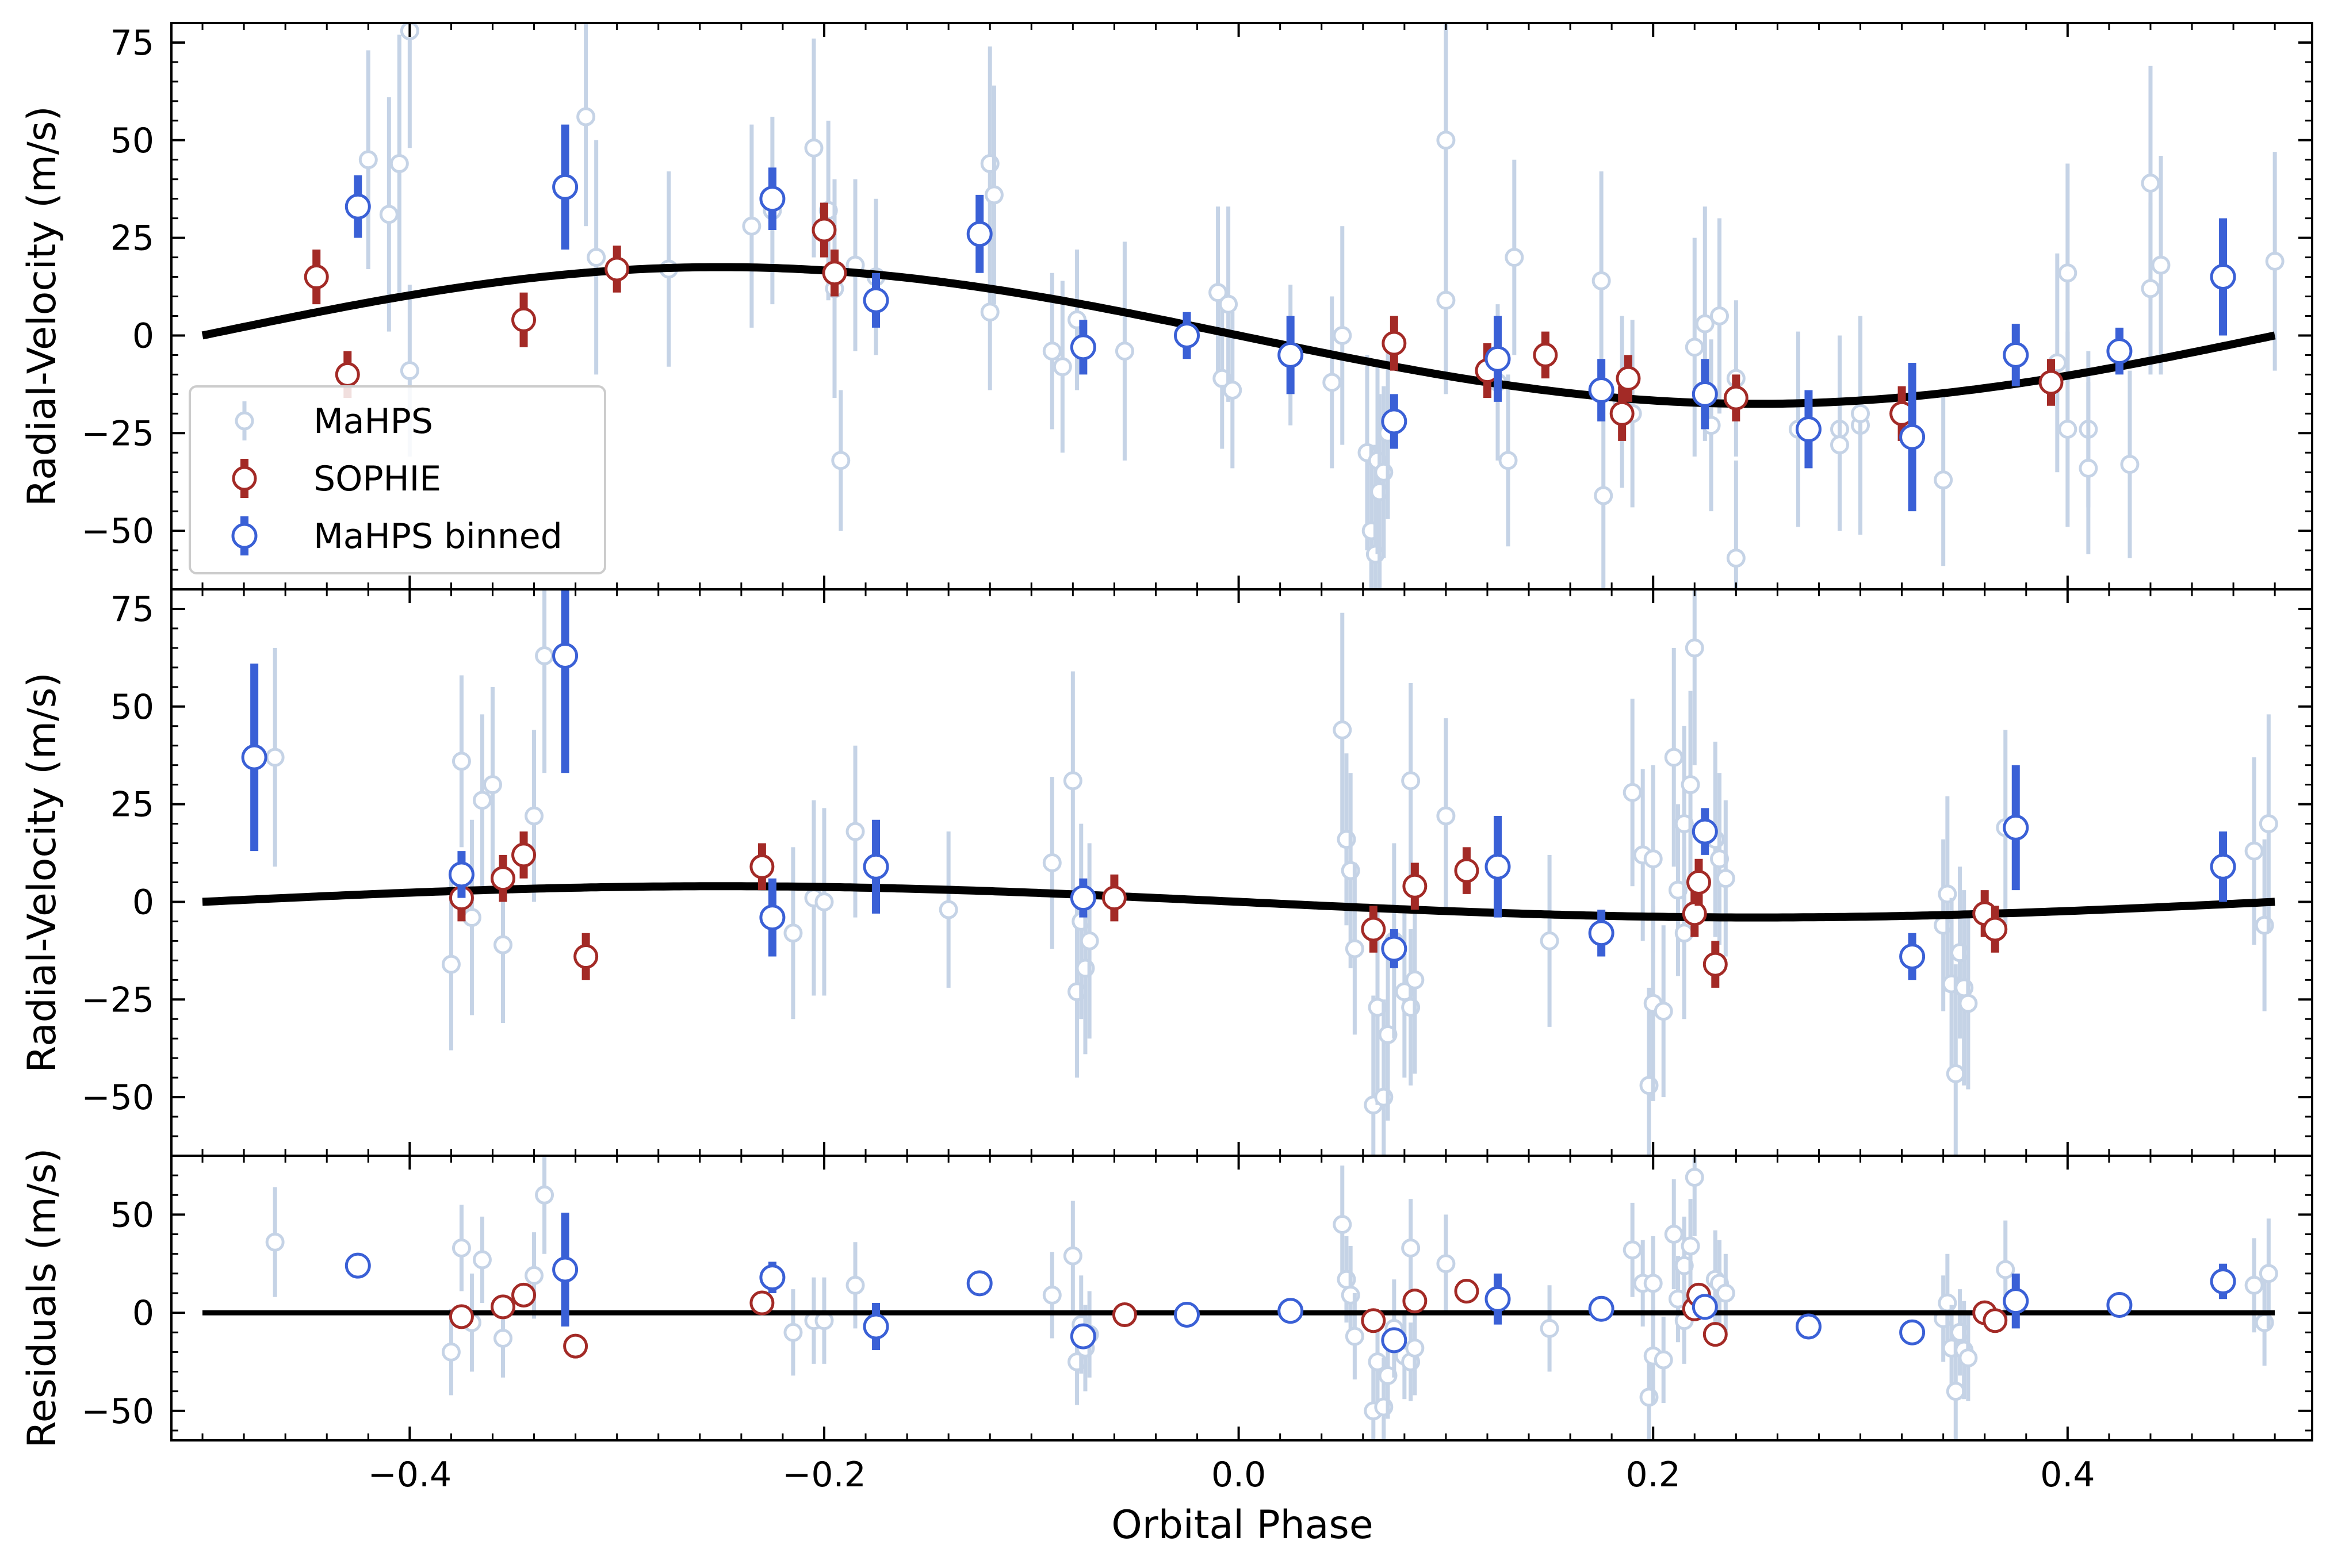  Describe the element at coordinates (373, 421) in the screenshot. I see `legend-label-mahps: MaHPS` at that location.